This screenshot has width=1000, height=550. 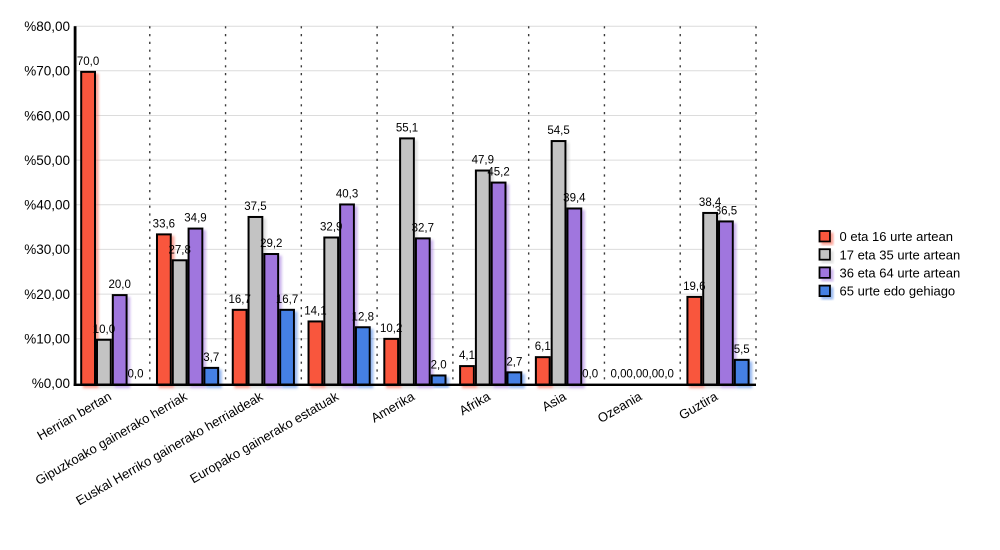 I want to click on svg-text: %60,00, so click(x=47, y=115).